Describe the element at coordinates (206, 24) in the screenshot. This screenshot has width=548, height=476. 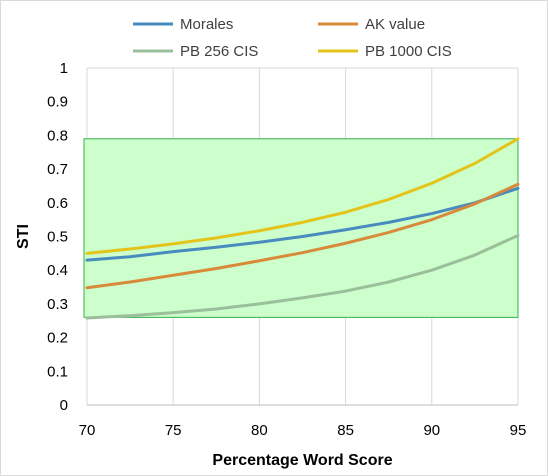
I see `legend-label: Morales` at that location.